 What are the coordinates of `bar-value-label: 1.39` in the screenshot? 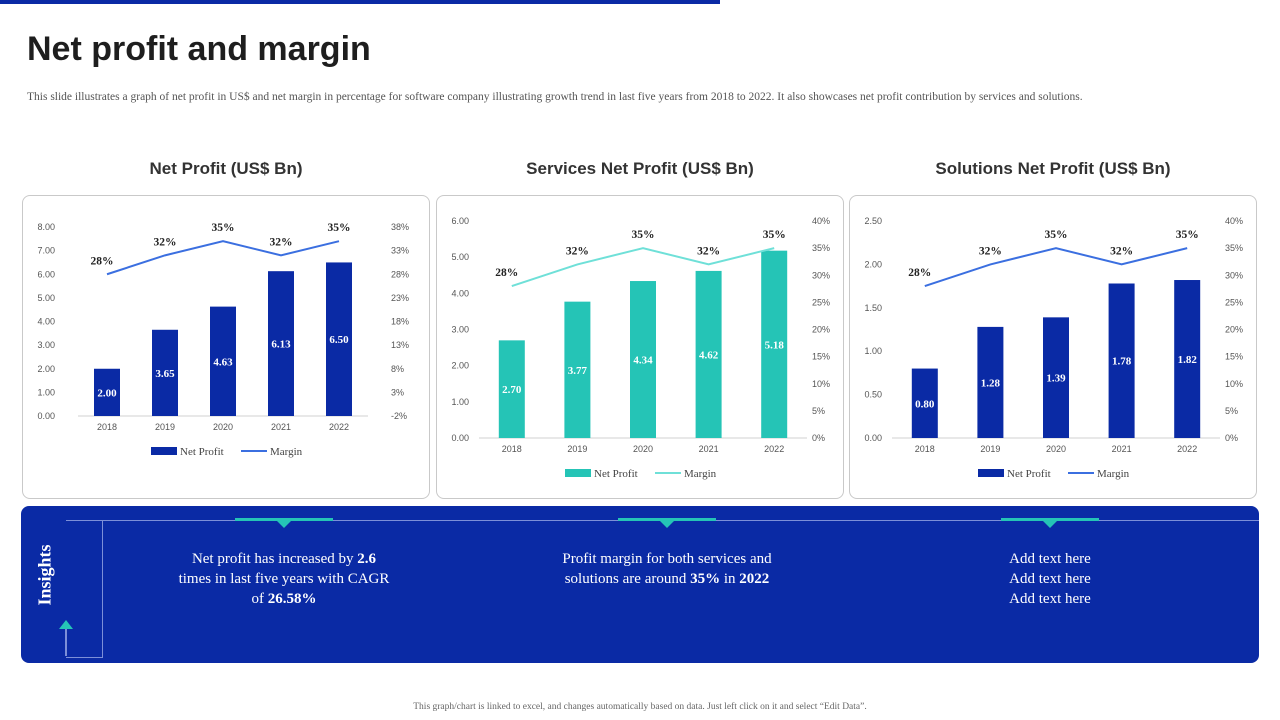 It's located at (1056, 379).